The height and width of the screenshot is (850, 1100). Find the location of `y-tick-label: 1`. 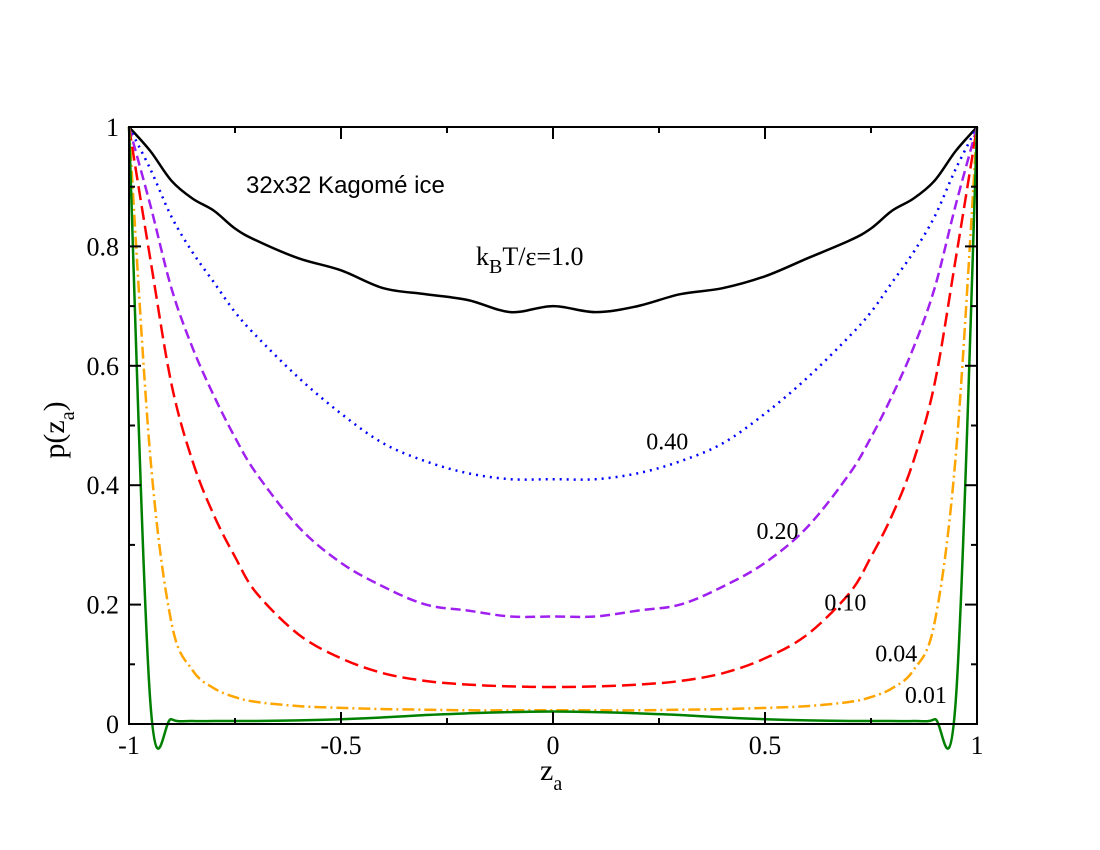

y-tick-label: 1 is located at coordinates (112, 127).